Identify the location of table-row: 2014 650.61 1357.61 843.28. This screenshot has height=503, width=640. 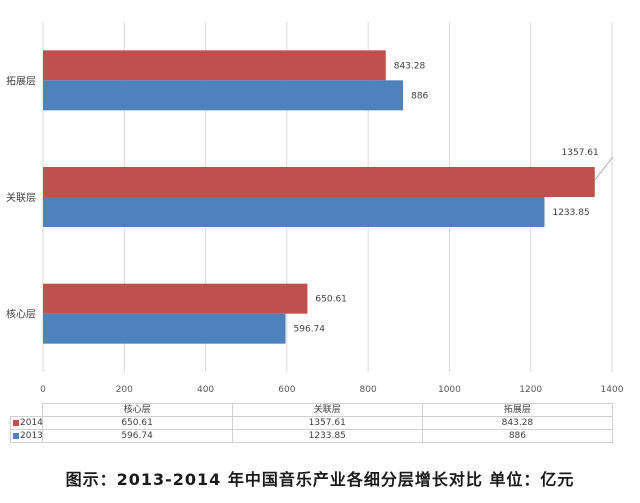
(312, 423).